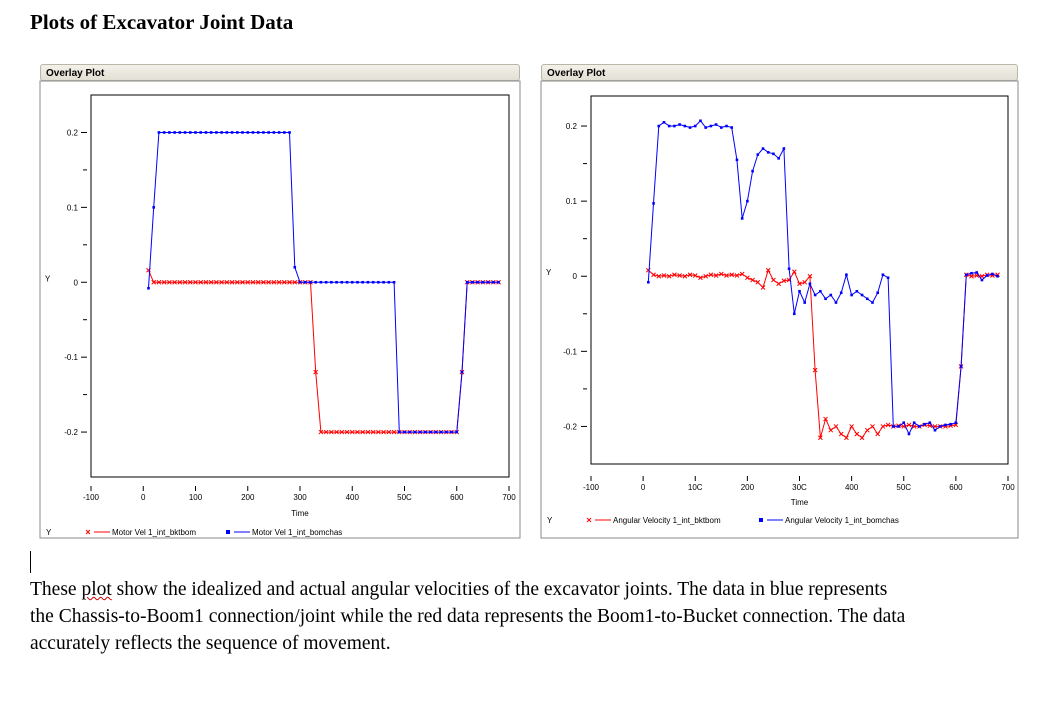  What do you see at coordinates (903, 487) in the screenshot?
I see `x-tick-label: 50C` at bounding box center [903, 487].